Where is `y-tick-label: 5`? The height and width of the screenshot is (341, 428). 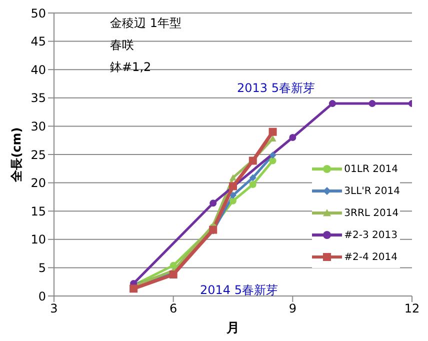
y-tick-label: 5 is located at coordinates (42, 267).